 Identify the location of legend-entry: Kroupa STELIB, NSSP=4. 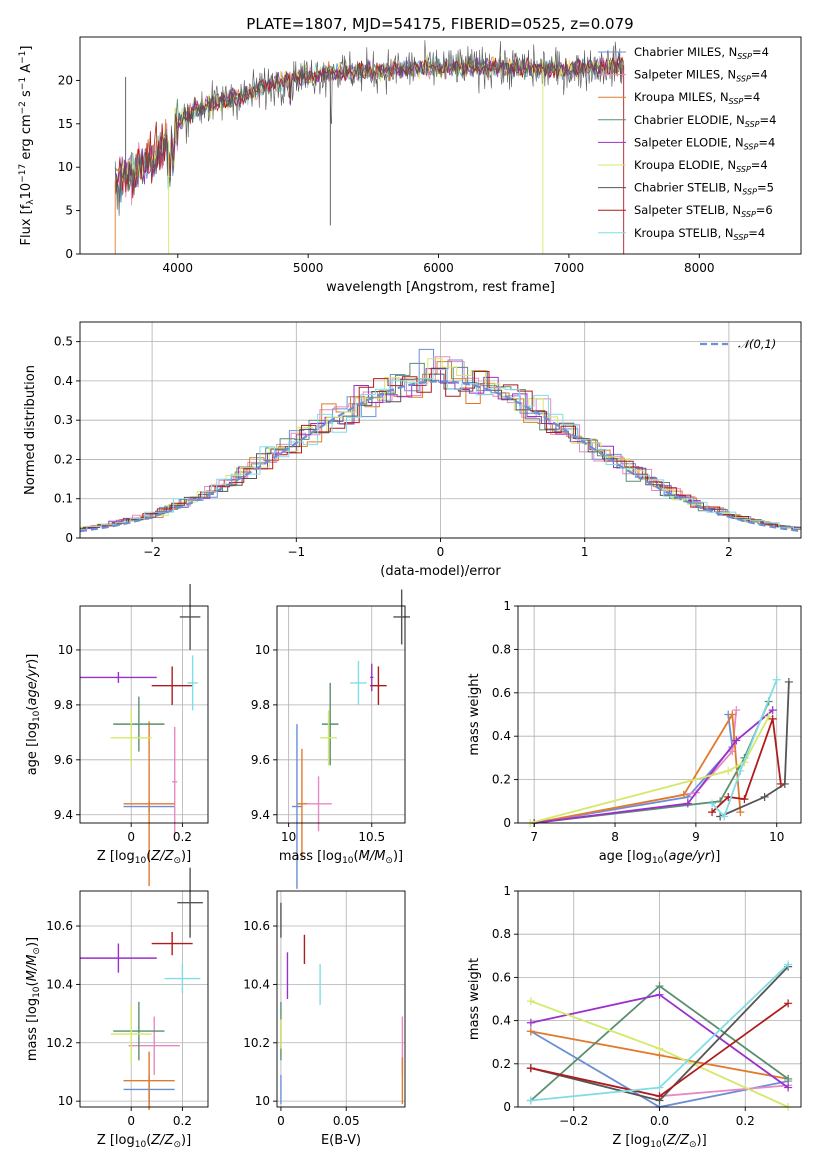
(699, 234).